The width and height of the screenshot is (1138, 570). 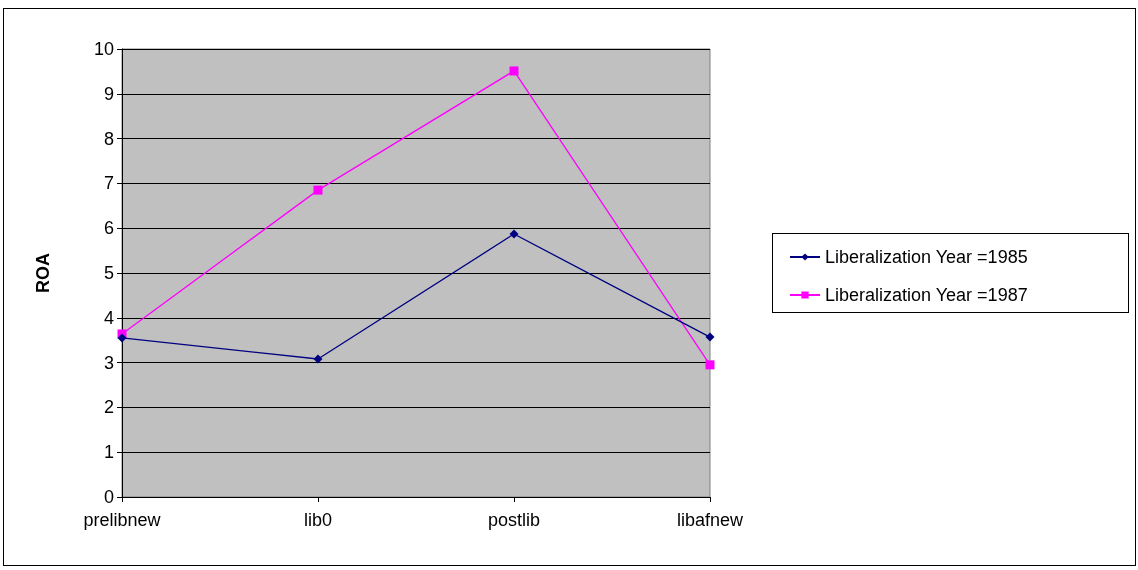 What do you see at coordinates (108, 317) in the screenshot?
I see `y-tick-label: 4` at bounding box center [108, 317].